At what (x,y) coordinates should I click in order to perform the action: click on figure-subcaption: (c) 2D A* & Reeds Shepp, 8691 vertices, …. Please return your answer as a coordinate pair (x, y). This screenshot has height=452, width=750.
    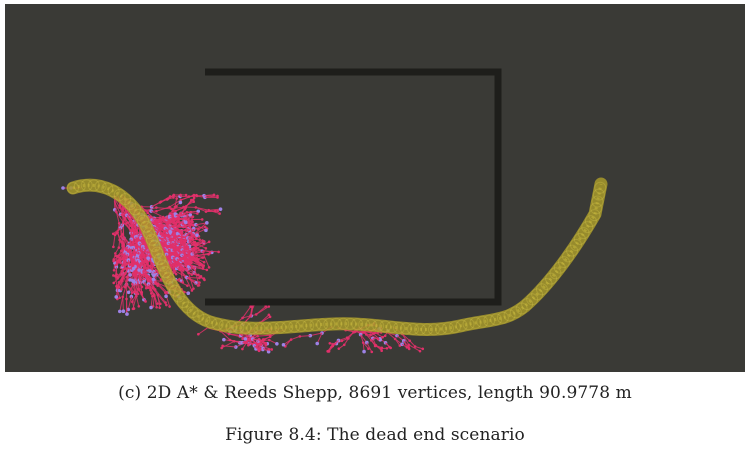
    Looking at the image, I should click on (375, 393).